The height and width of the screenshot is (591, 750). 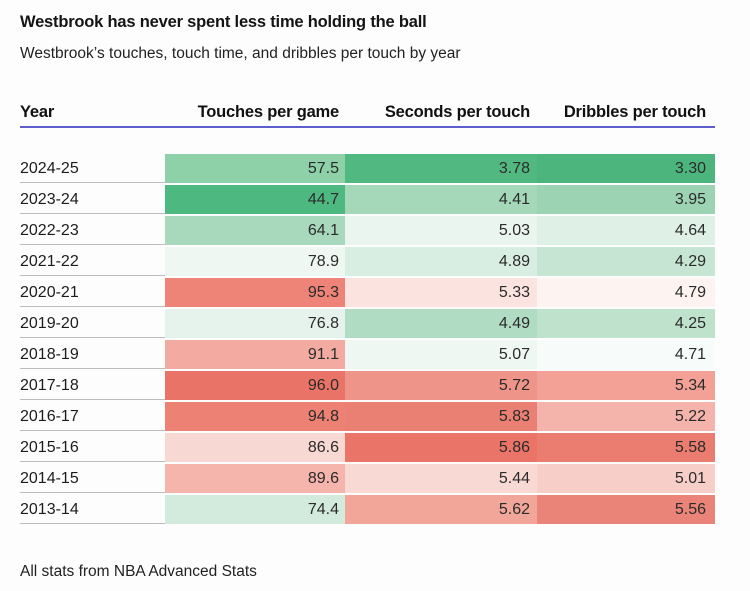 What do you see at coordinates (255, 354) in the screenshot?
I see `touches-cell: 91.1` at bounding box center [255, 354].